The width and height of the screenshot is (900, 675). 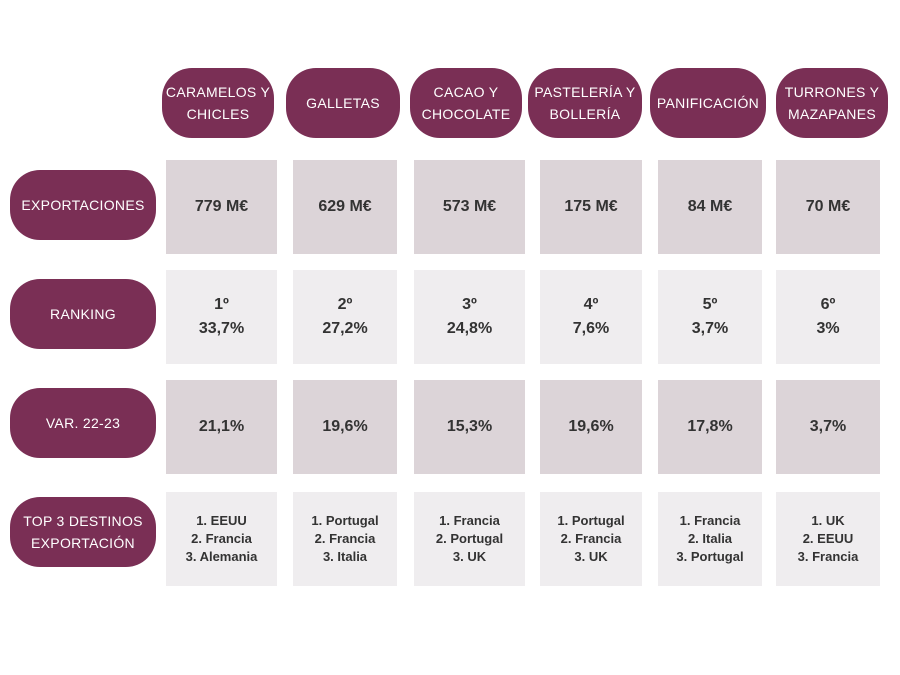 What do you see at coordinates (828, 427) in the screenshot?
I see `cell-variacion-turrones: 3,7%` at bounding box center [828, 427].